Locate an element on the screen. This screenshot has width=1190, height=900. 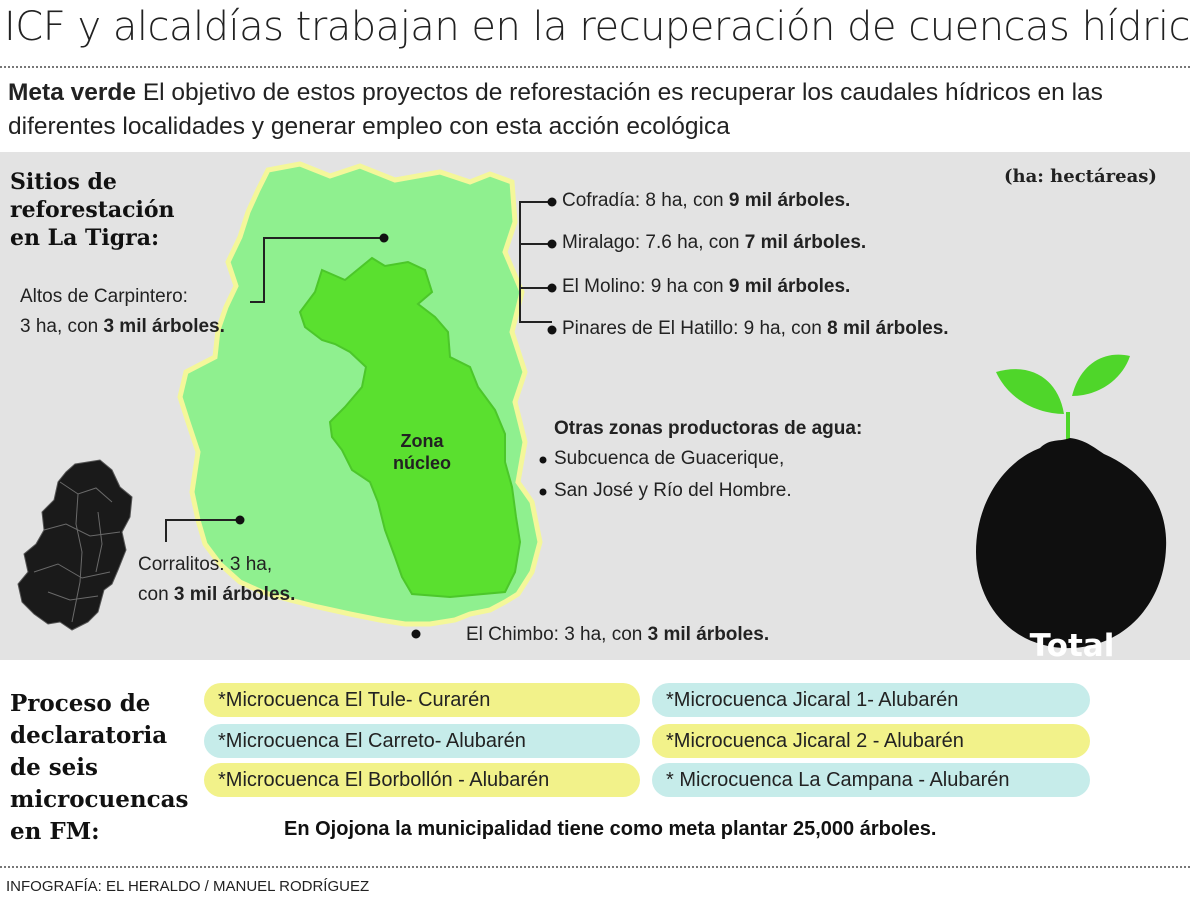
unit-note: (ha: hectáreas) is located at coordinates (1080, 176).